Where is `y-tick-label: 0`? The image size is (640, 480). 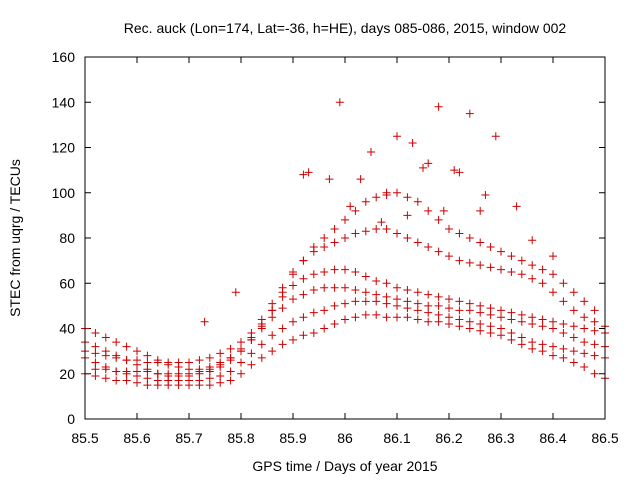
y-tick-label: 0 is located at coordinates (71, 419).